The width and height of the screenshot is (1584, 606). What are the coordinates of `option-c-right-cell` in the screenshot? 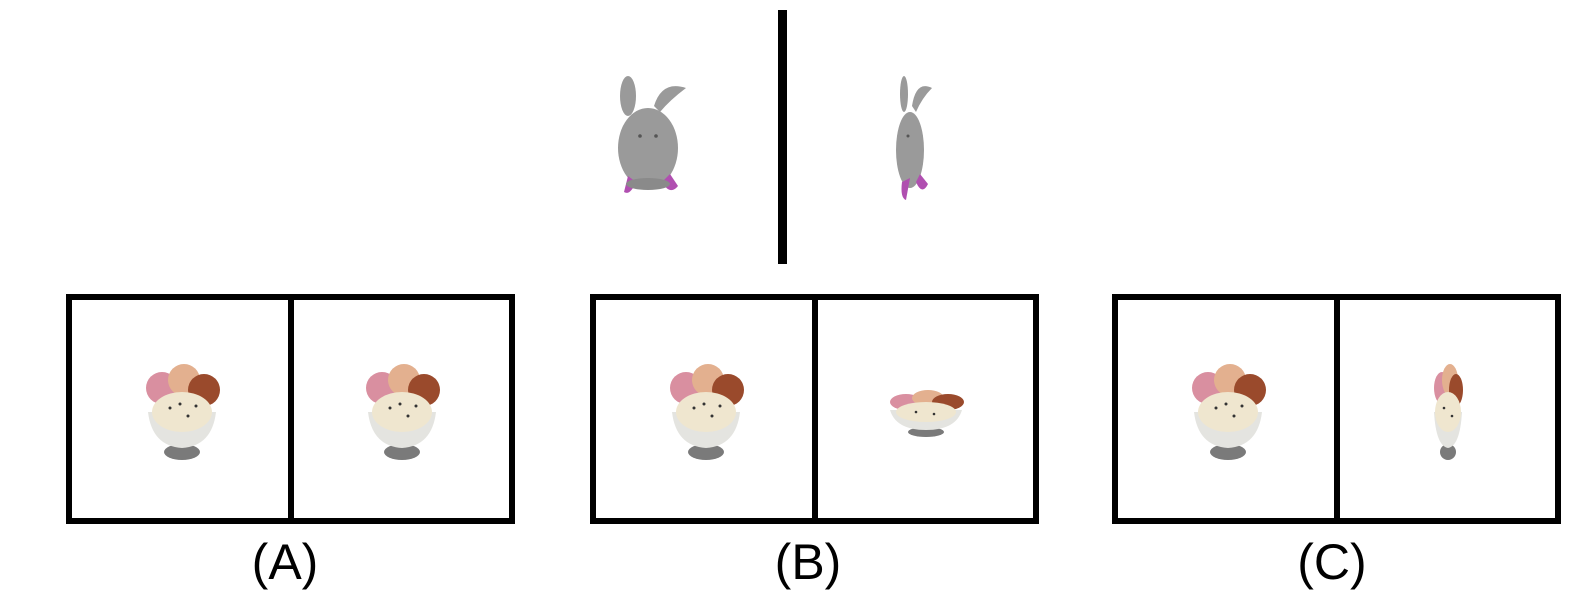 It's located at (1447, 409).